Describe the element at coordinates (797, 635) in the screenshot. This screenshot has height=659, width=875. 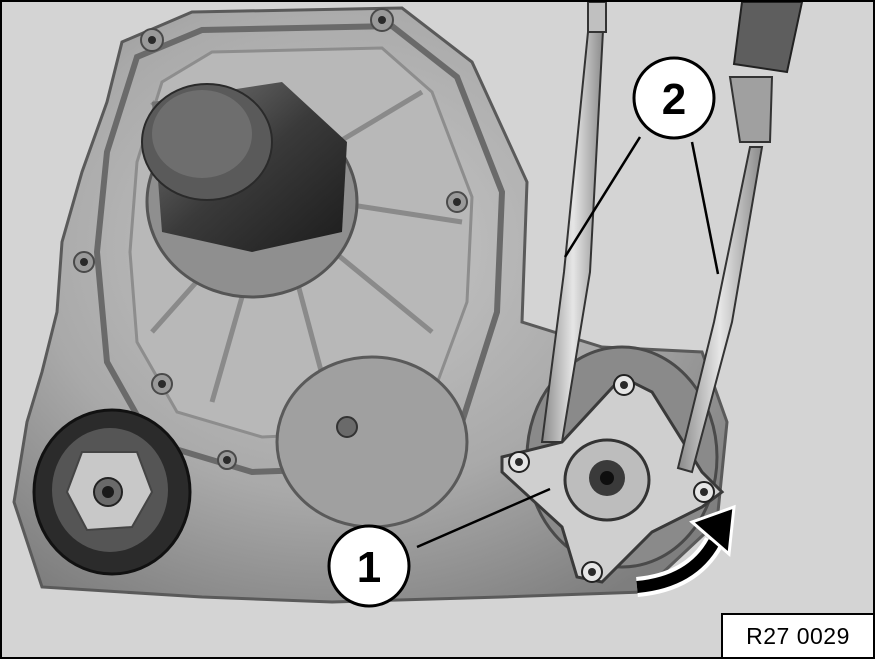
I see `reference-code: R27 0029` at that location.